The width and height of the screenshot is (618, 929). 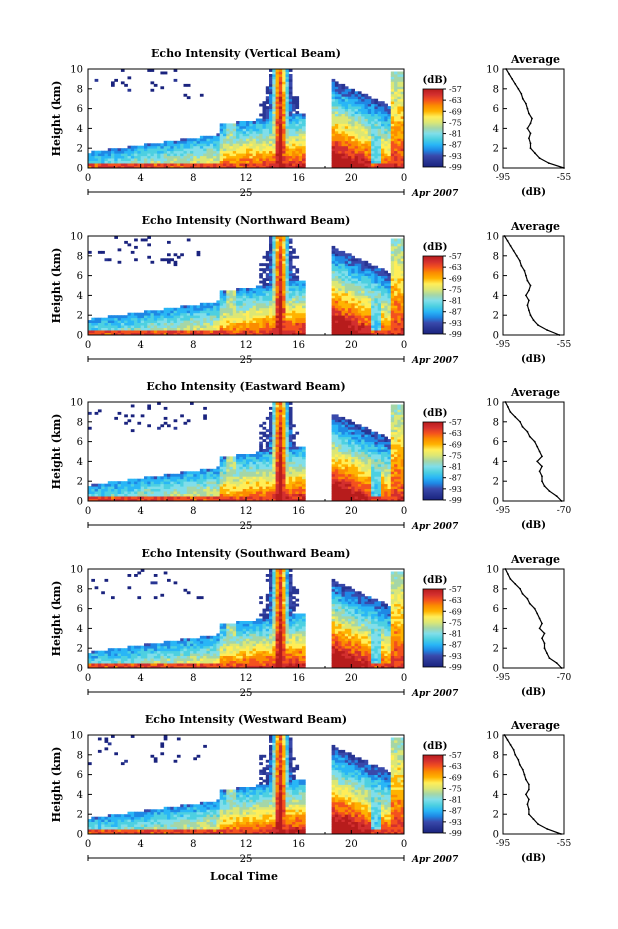 I want to click on date-month: Apr 2007, so click(x=435, y=194).